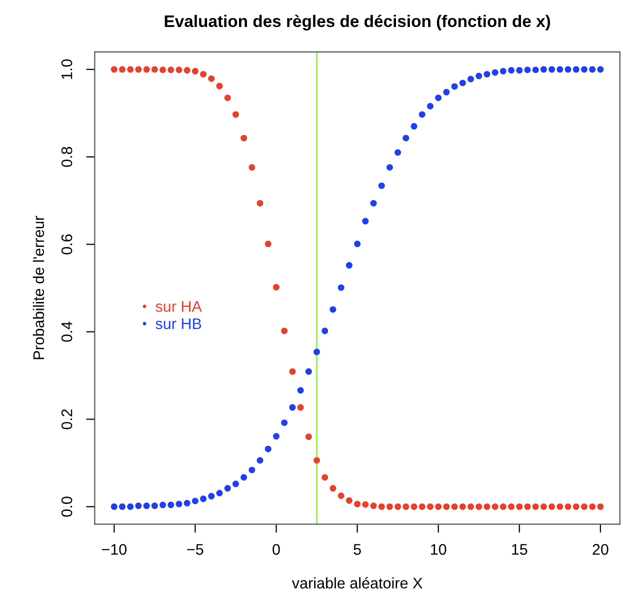  What do you see at coordinates (66, 156) in the screenshot?
I see `y-tick-label: 0.8` at bounding box center [66, 156].